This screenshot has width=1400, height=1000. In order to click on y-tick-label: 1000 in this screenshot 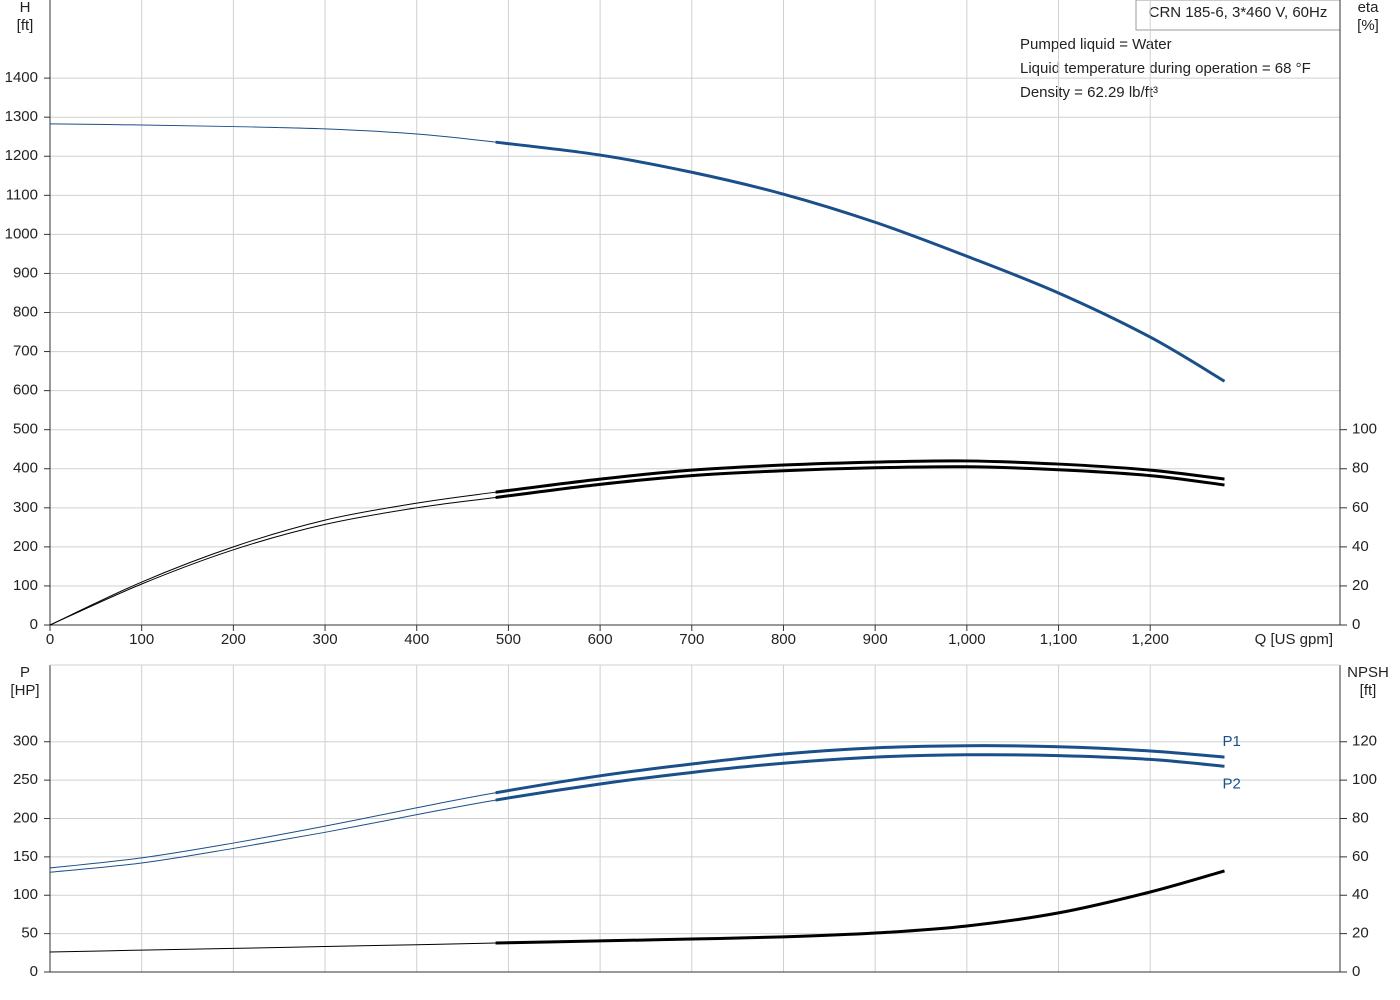, I will do `click(21, 233)`.